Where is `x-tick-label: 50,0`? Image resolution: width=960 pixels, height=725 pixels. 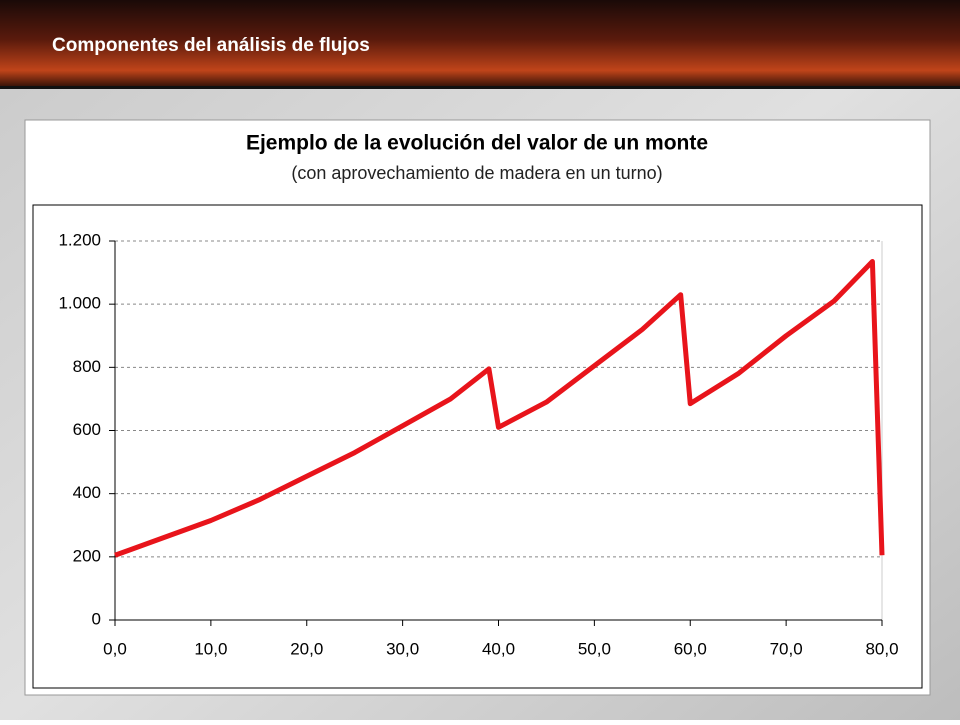 x-tick-label: 50,0 is located at coordinates (594, 648).